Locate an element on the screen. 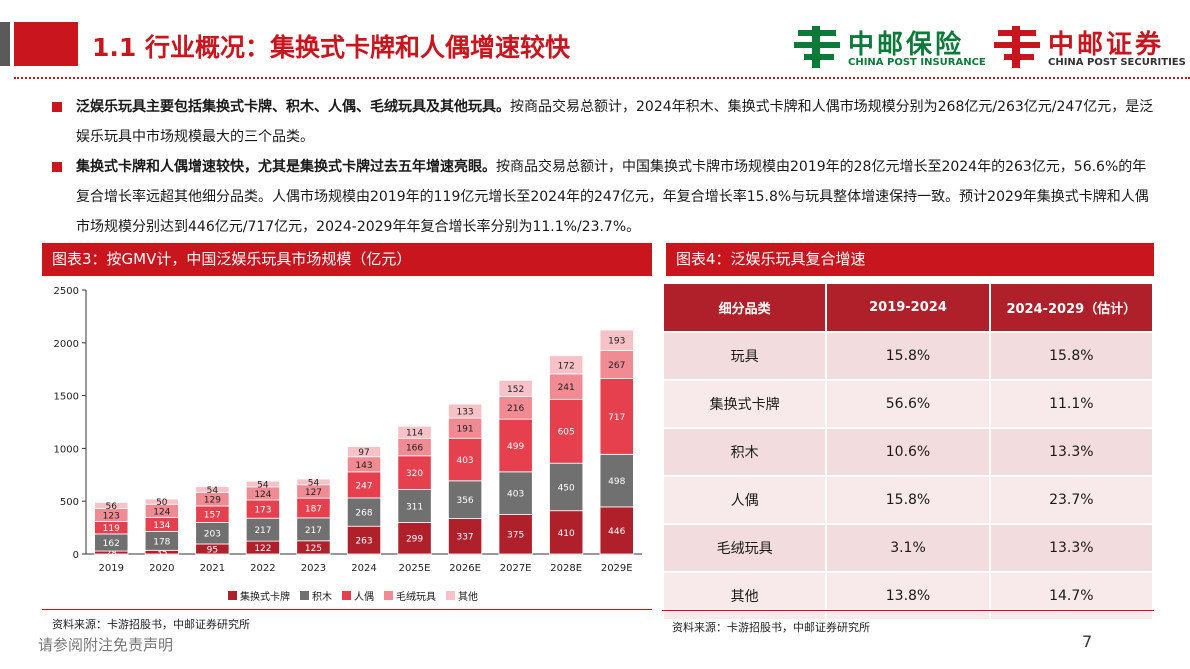 Image resolution: width=1190 pixels, height=669 pixels. data-label: 498 is located at coordinates (616, 482).